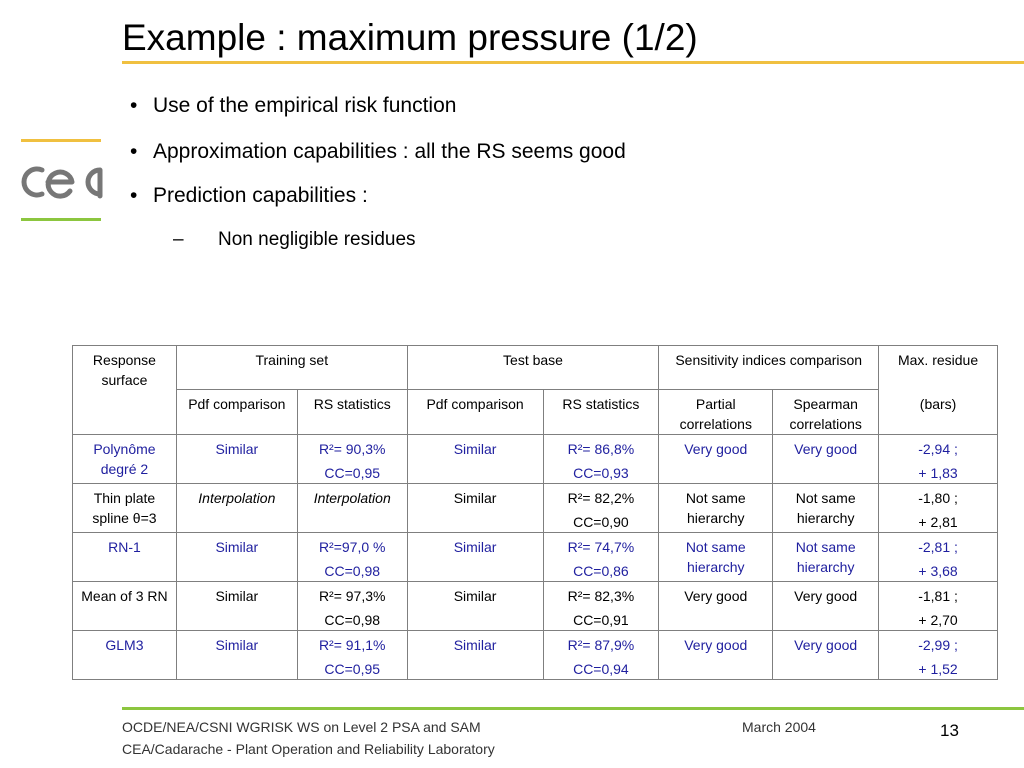  I want to click on cell-rs-name: Polynôme degré 2, so click(124, 459).